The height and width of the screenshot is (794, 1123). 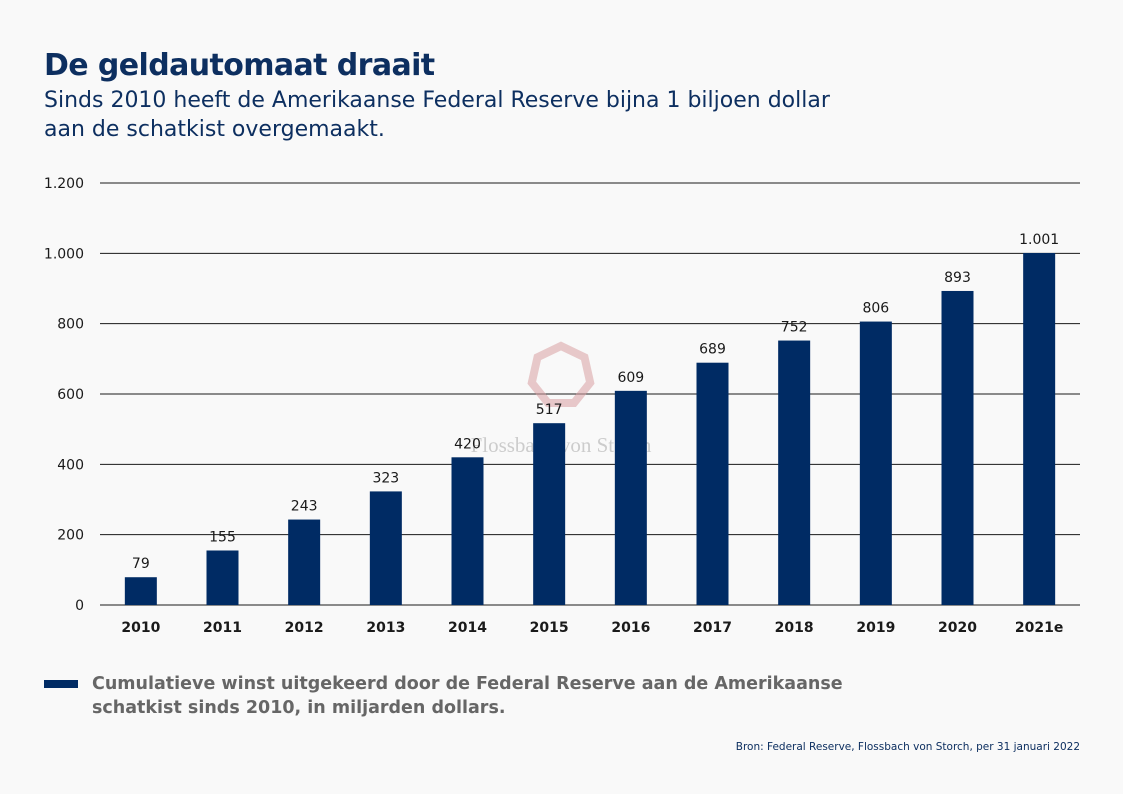 What do you see at coordinates (875, 628) in the screenshot?
I see `x-tick-label: 2019` at bounding box center [875, 628].